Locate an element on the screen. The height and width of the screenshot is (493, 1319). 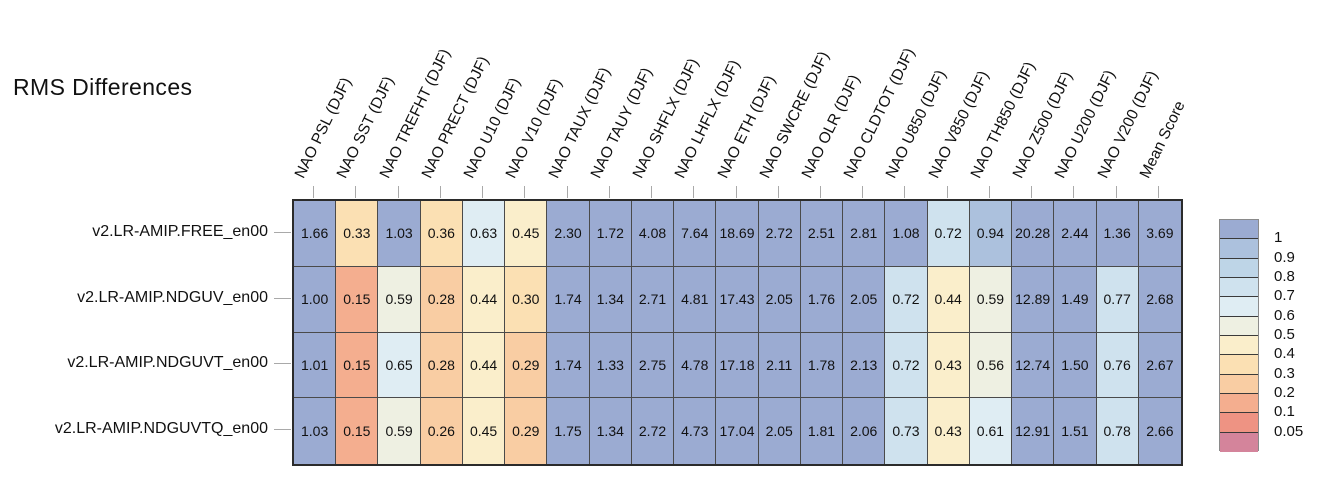
heatmap-cell: 4.08 is located at coordinates (653, 234).